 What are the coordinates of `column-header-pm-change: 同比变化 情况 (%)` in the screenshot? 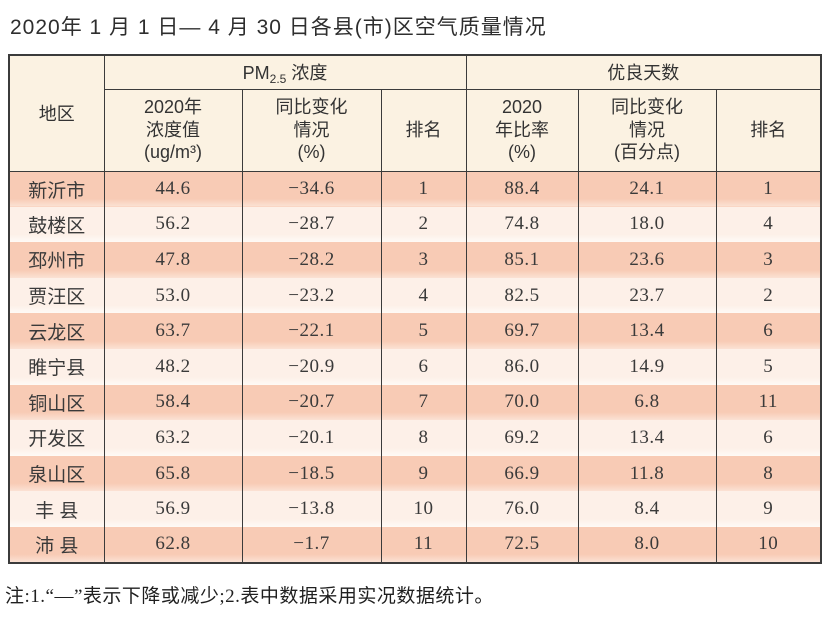 It's located at (311, 130).